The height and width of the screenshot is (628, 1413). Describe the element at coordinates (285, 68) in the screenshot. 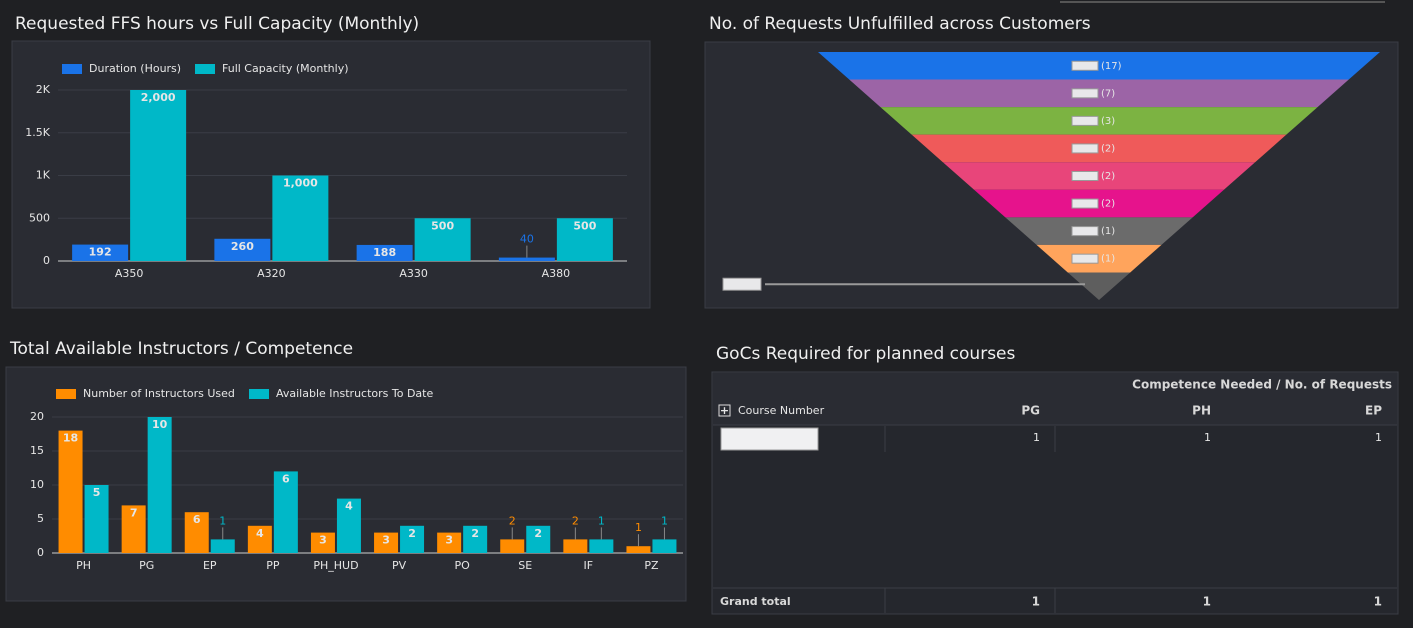

I see `legend-label: Full Capacity (Monthly)` at that location.